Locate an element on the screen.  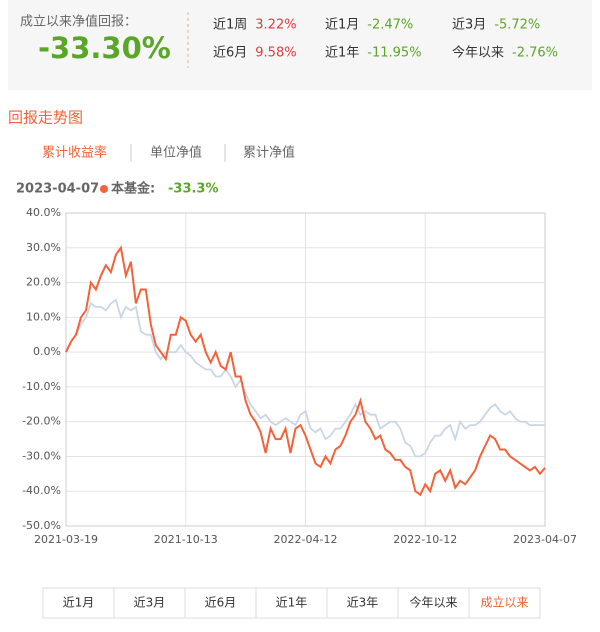
period-label: 近1月 is located at coordinates (342, 25).